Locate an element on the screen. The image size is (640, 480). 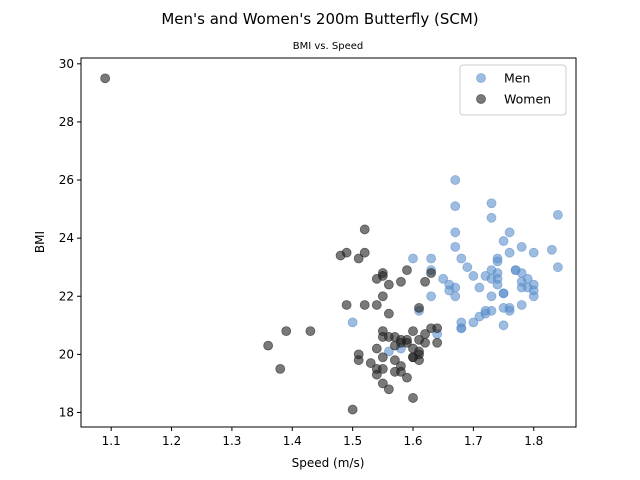
y-tick-label: 30 is located at coordinates (66, 64).